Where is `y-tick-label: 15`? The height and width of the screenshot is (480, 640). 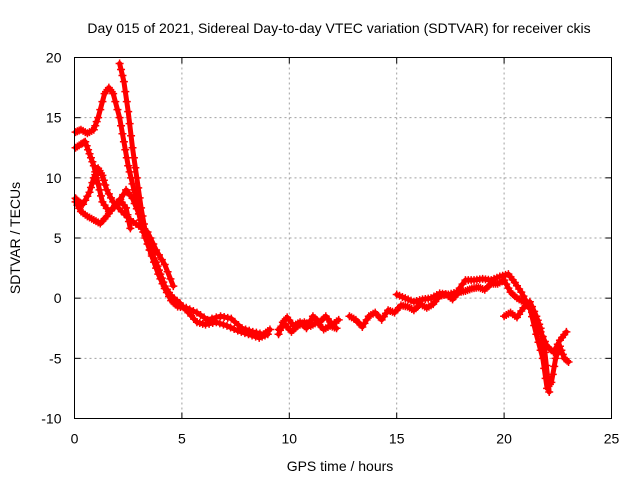 y-tick-label: 15 is located at coordinates (54, 118).